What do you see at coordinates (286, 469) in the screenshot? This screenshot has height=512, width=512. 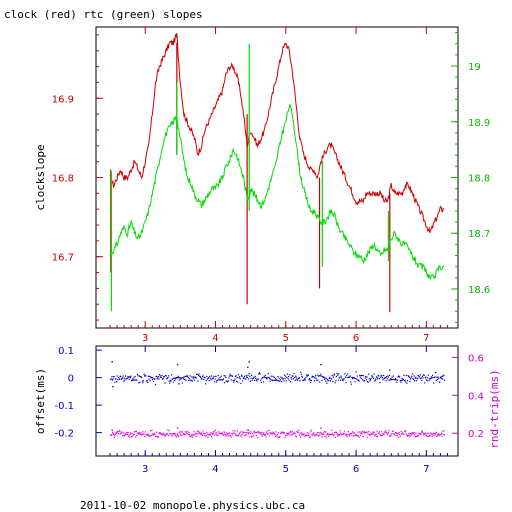 I see `x-tick-label: 5` at bounding box center [286, 469].